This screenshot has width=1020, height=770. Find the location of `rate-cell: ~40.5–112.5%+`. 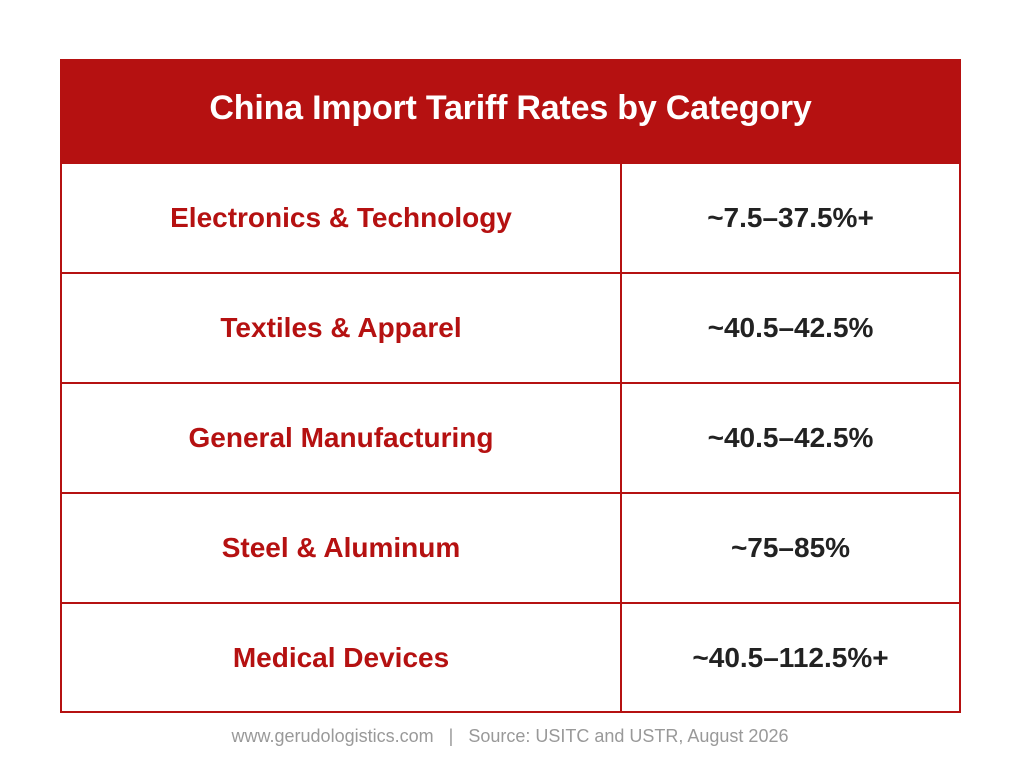

rate-cell: ~40.5–112.5%+ is located at coordinates (790, 657).